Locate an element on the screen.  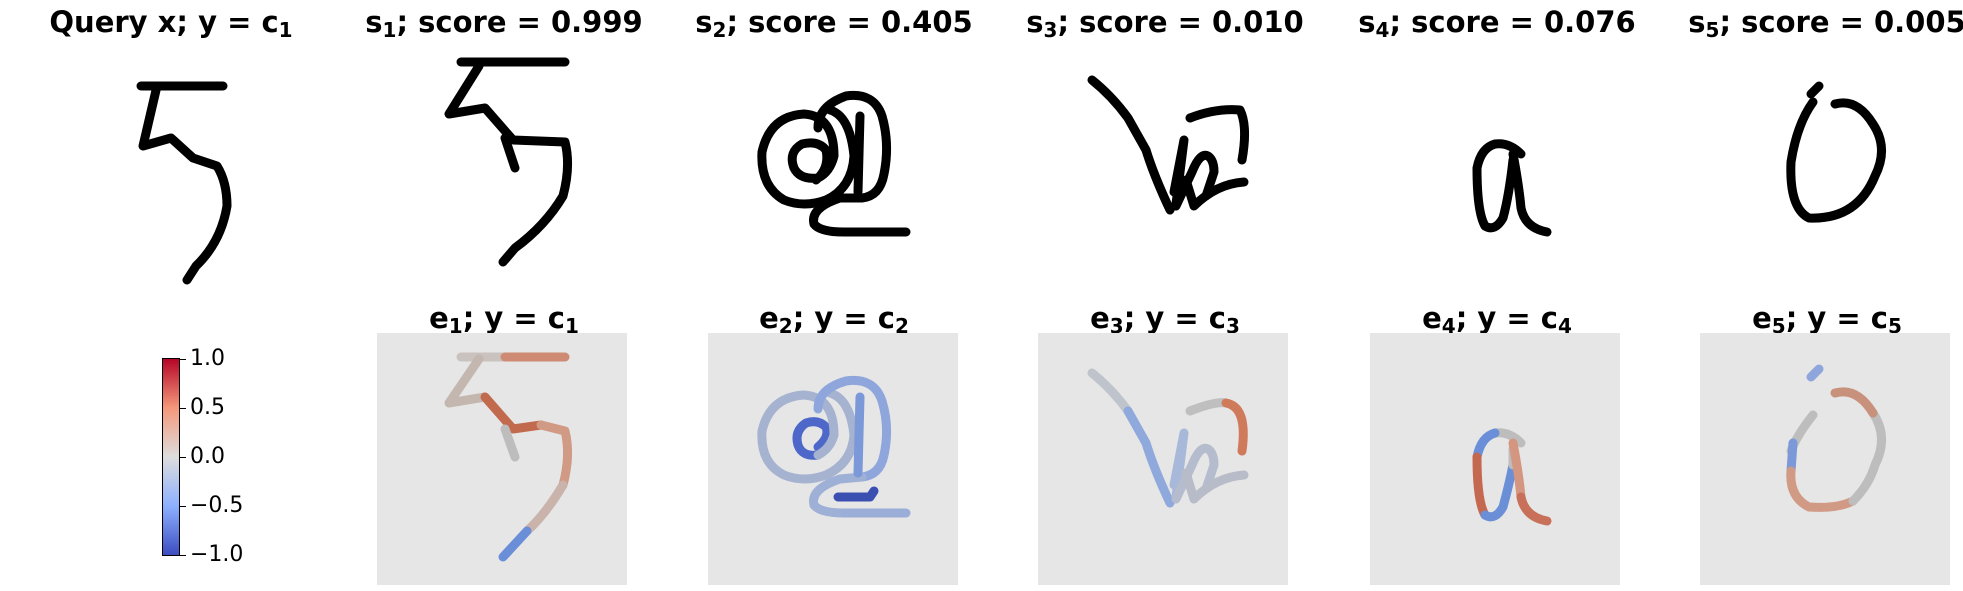
e4-panel is located at coordinates (1495, 459).